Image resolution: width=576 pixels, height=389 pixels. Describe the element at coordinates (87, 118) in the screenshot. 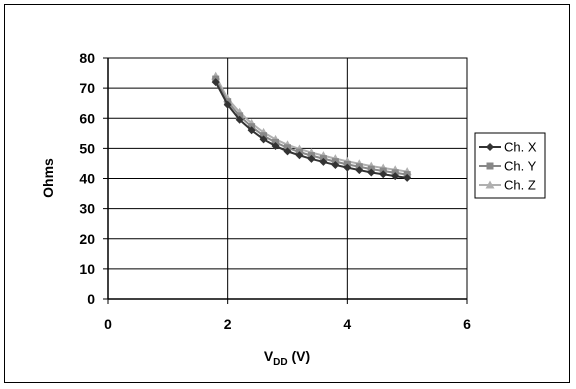

I see `y-tick-label-6: 60` at that location.